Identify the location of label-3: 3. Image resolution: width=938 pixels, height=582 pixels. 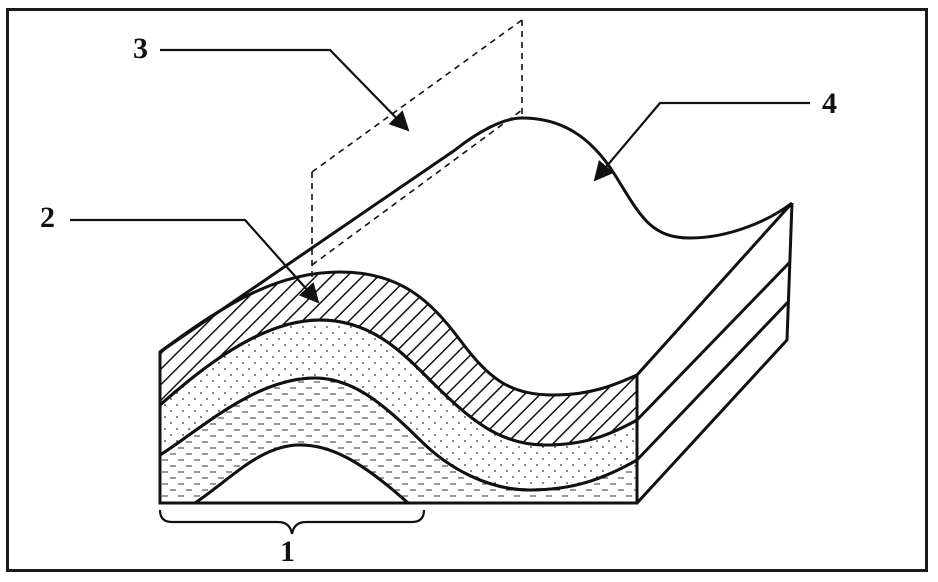
(140, 48).